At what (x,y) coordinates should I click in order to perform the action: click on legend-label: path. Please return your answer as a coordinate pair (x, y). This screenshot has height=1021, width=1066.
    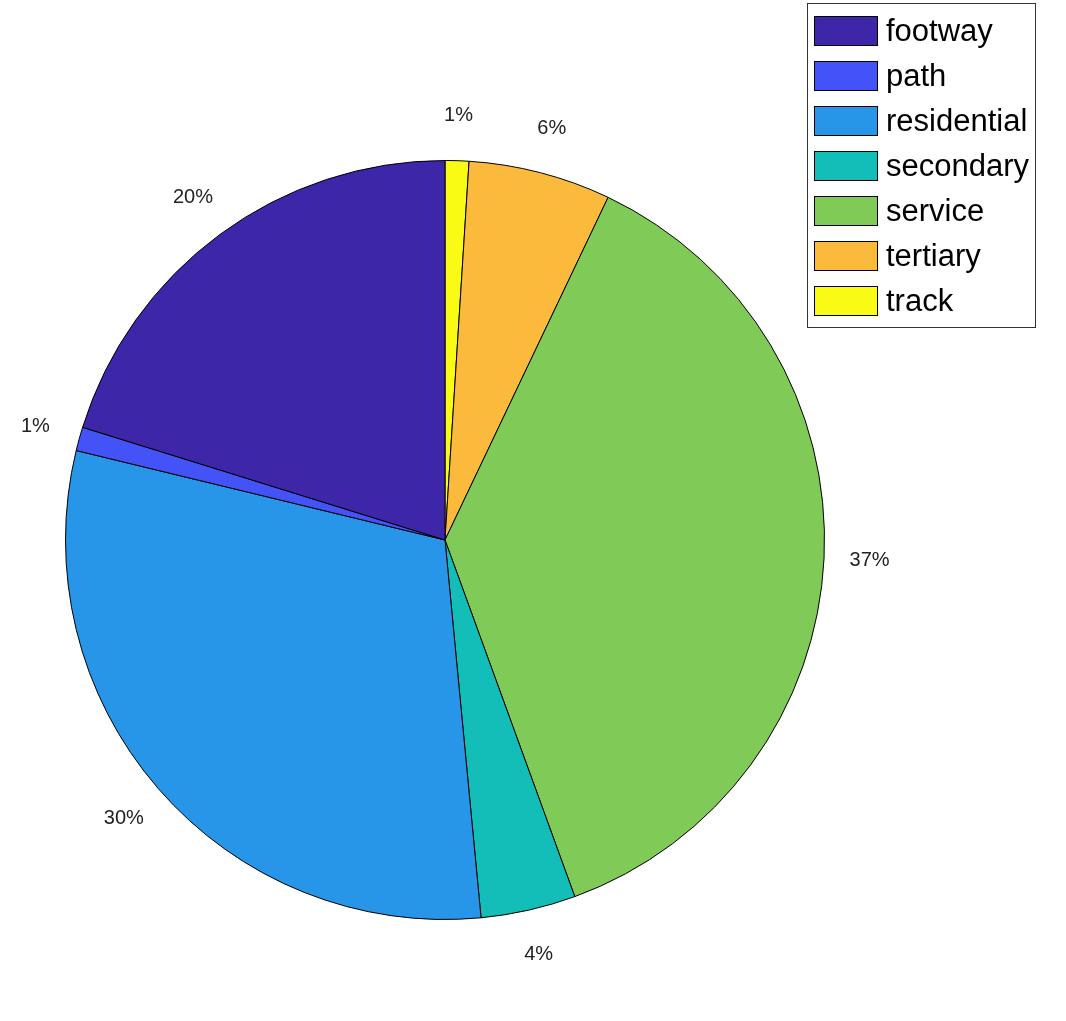
    Looking at the image, I should click on (916, 76).